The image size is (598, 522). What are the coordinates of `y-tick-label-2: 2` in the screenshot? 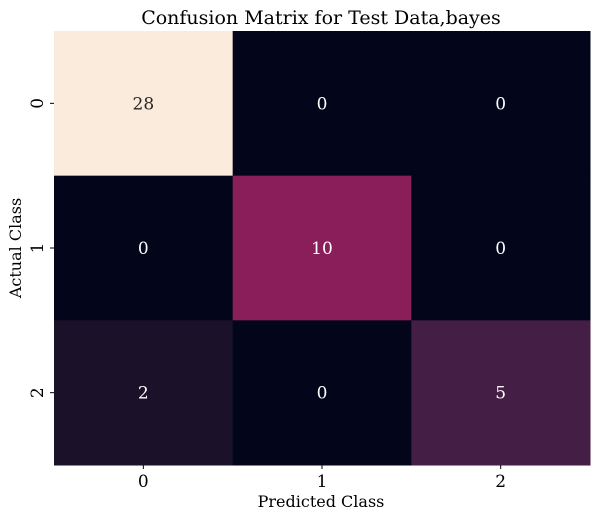 It's located at (38, 392).